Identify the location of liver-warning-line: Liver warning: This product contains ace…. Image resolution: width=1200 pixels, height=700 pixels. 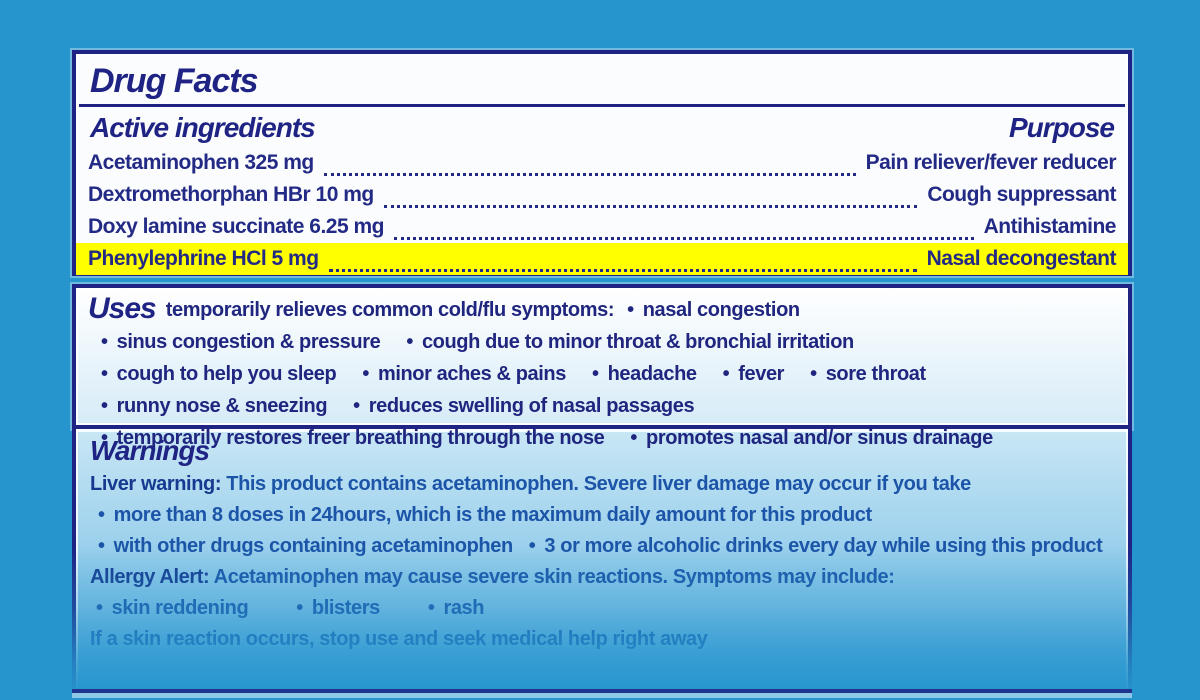
(602, 484).